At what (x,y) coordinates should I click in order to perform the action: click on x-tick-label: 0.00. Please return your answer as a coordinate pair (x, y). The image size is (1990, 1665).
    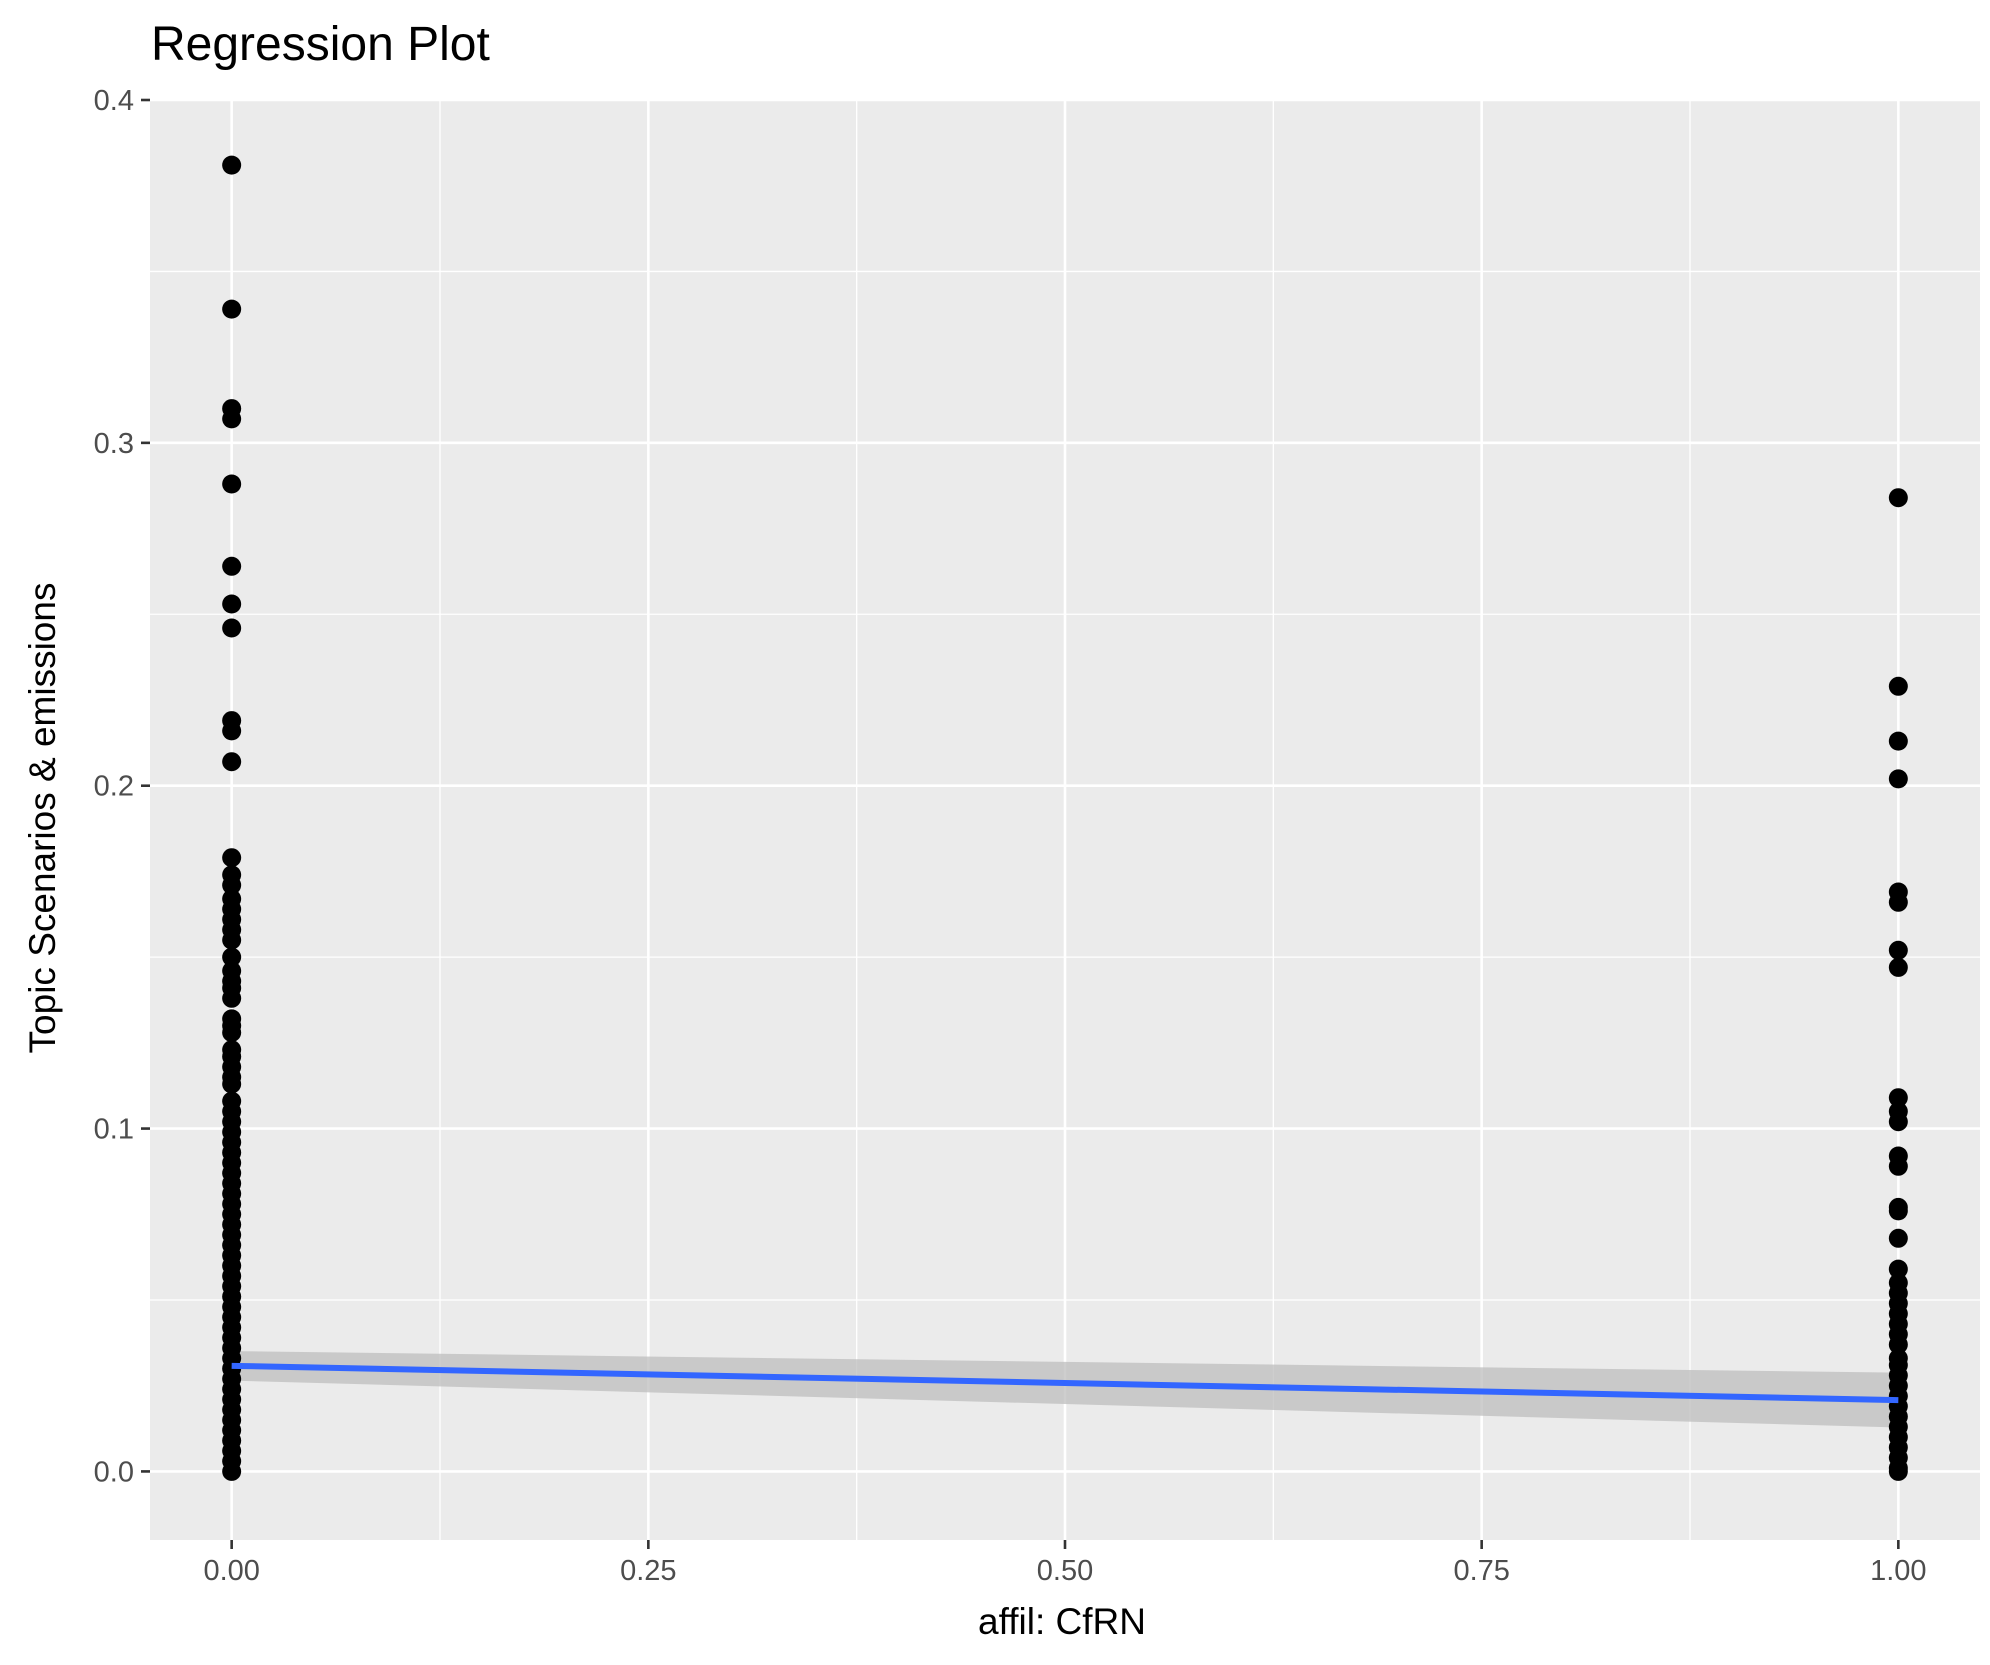
    Looking at the image, I should click on (231, 1571).